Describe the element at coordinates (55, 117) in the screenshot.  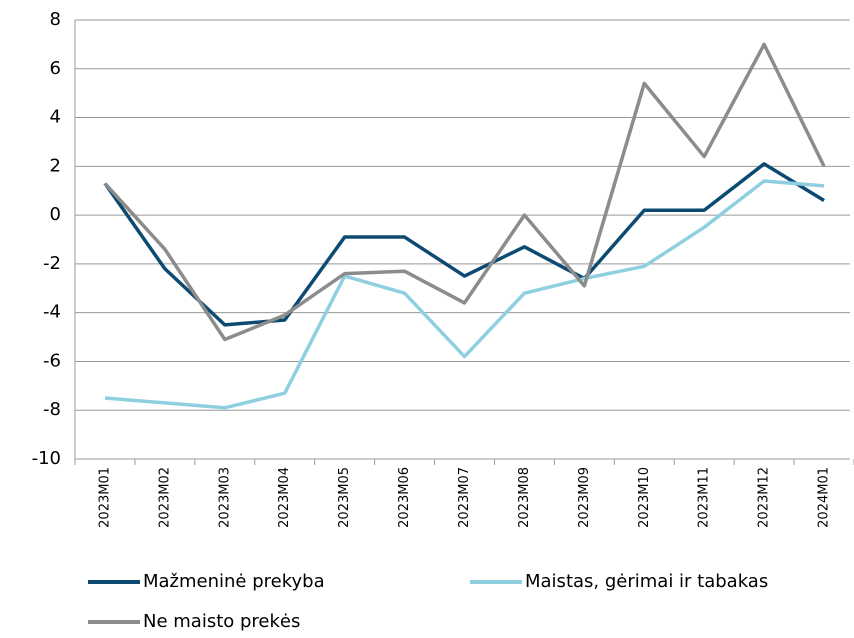
I see `y-tick-label: 4` at that location.